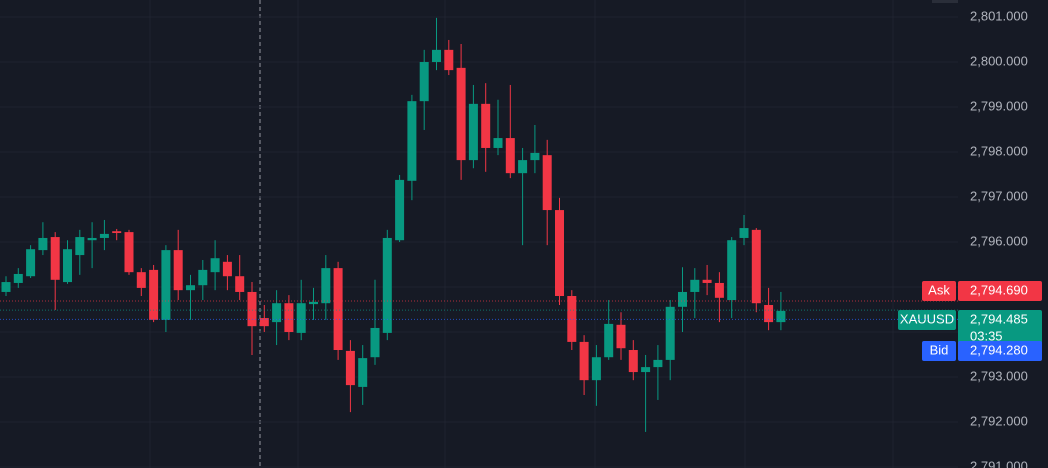 Image resolution: width=1048 pixels, height=468 pixels. I want to click on marker-name: Ask, so click(939, 289).